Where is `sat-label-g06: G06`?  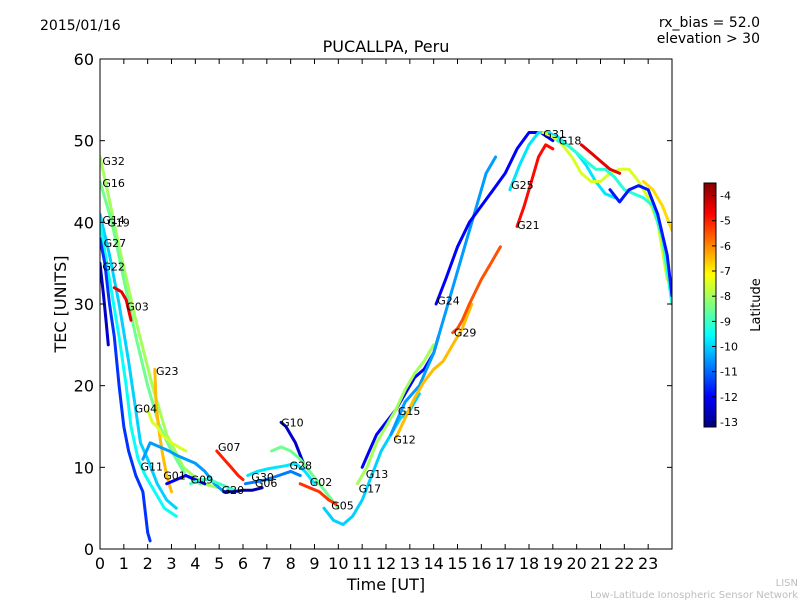
sat-label-g06: G06 is located at coordinates (266, 483).